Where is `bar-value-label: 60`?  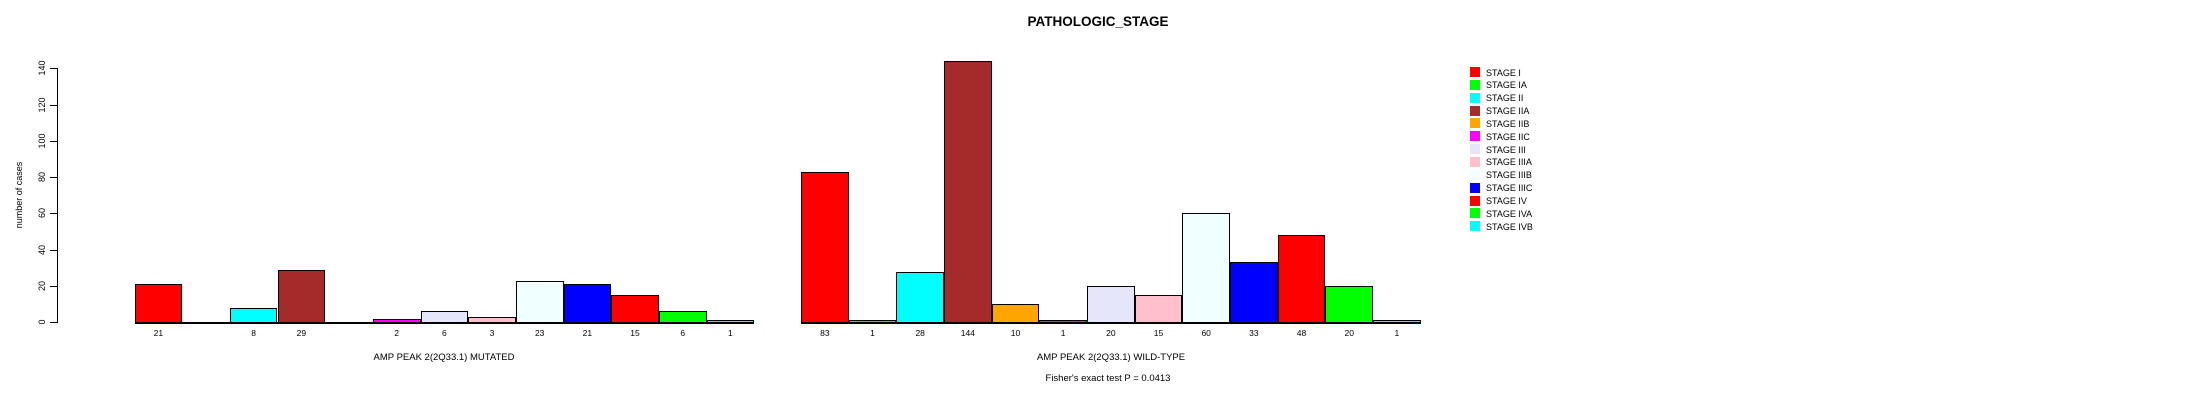
bar-value-label: 60 is located at coordinates (1206, 333).